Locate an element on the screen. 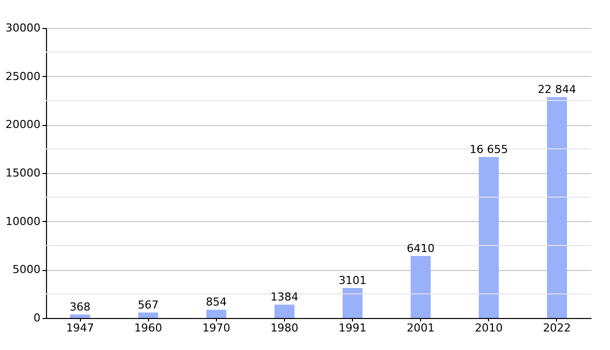 The width and height of the screenshot is (610, 350). x-tick-label: 1960 is located at coordinates (148, 328).